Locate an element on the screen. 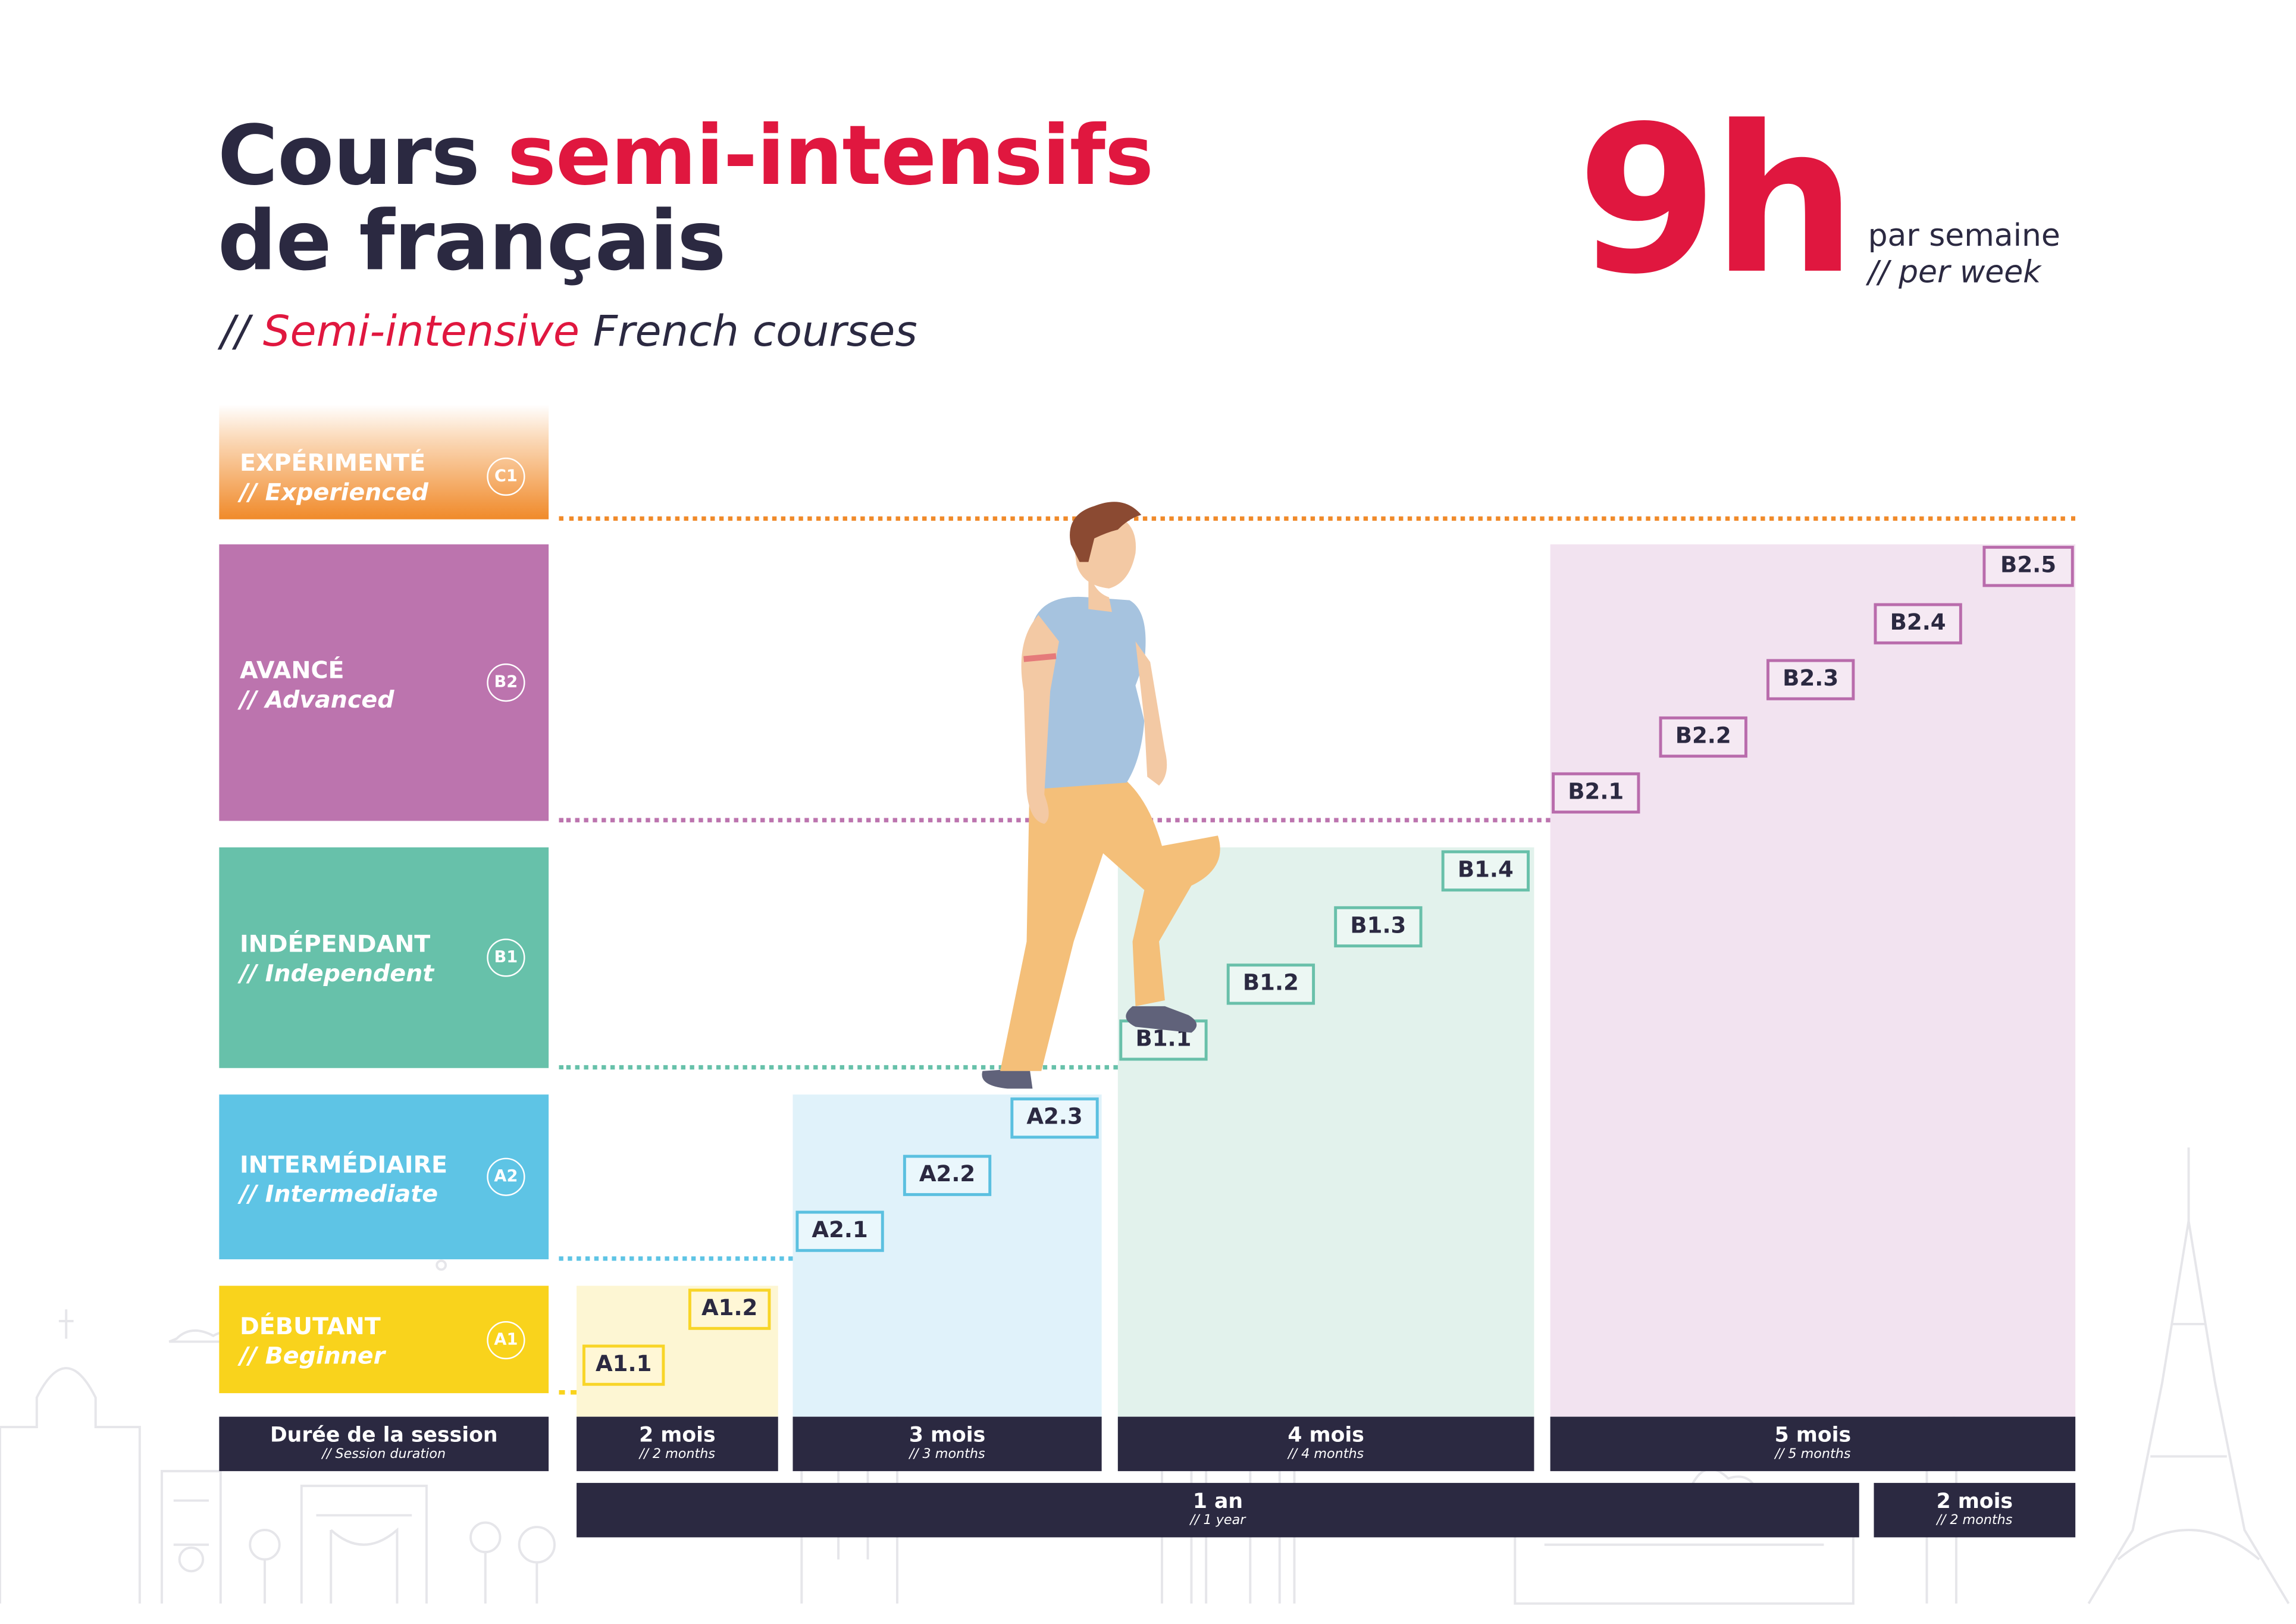  duration-b2: 5 mois // 5 months is located at coordinates (1813, 1444).